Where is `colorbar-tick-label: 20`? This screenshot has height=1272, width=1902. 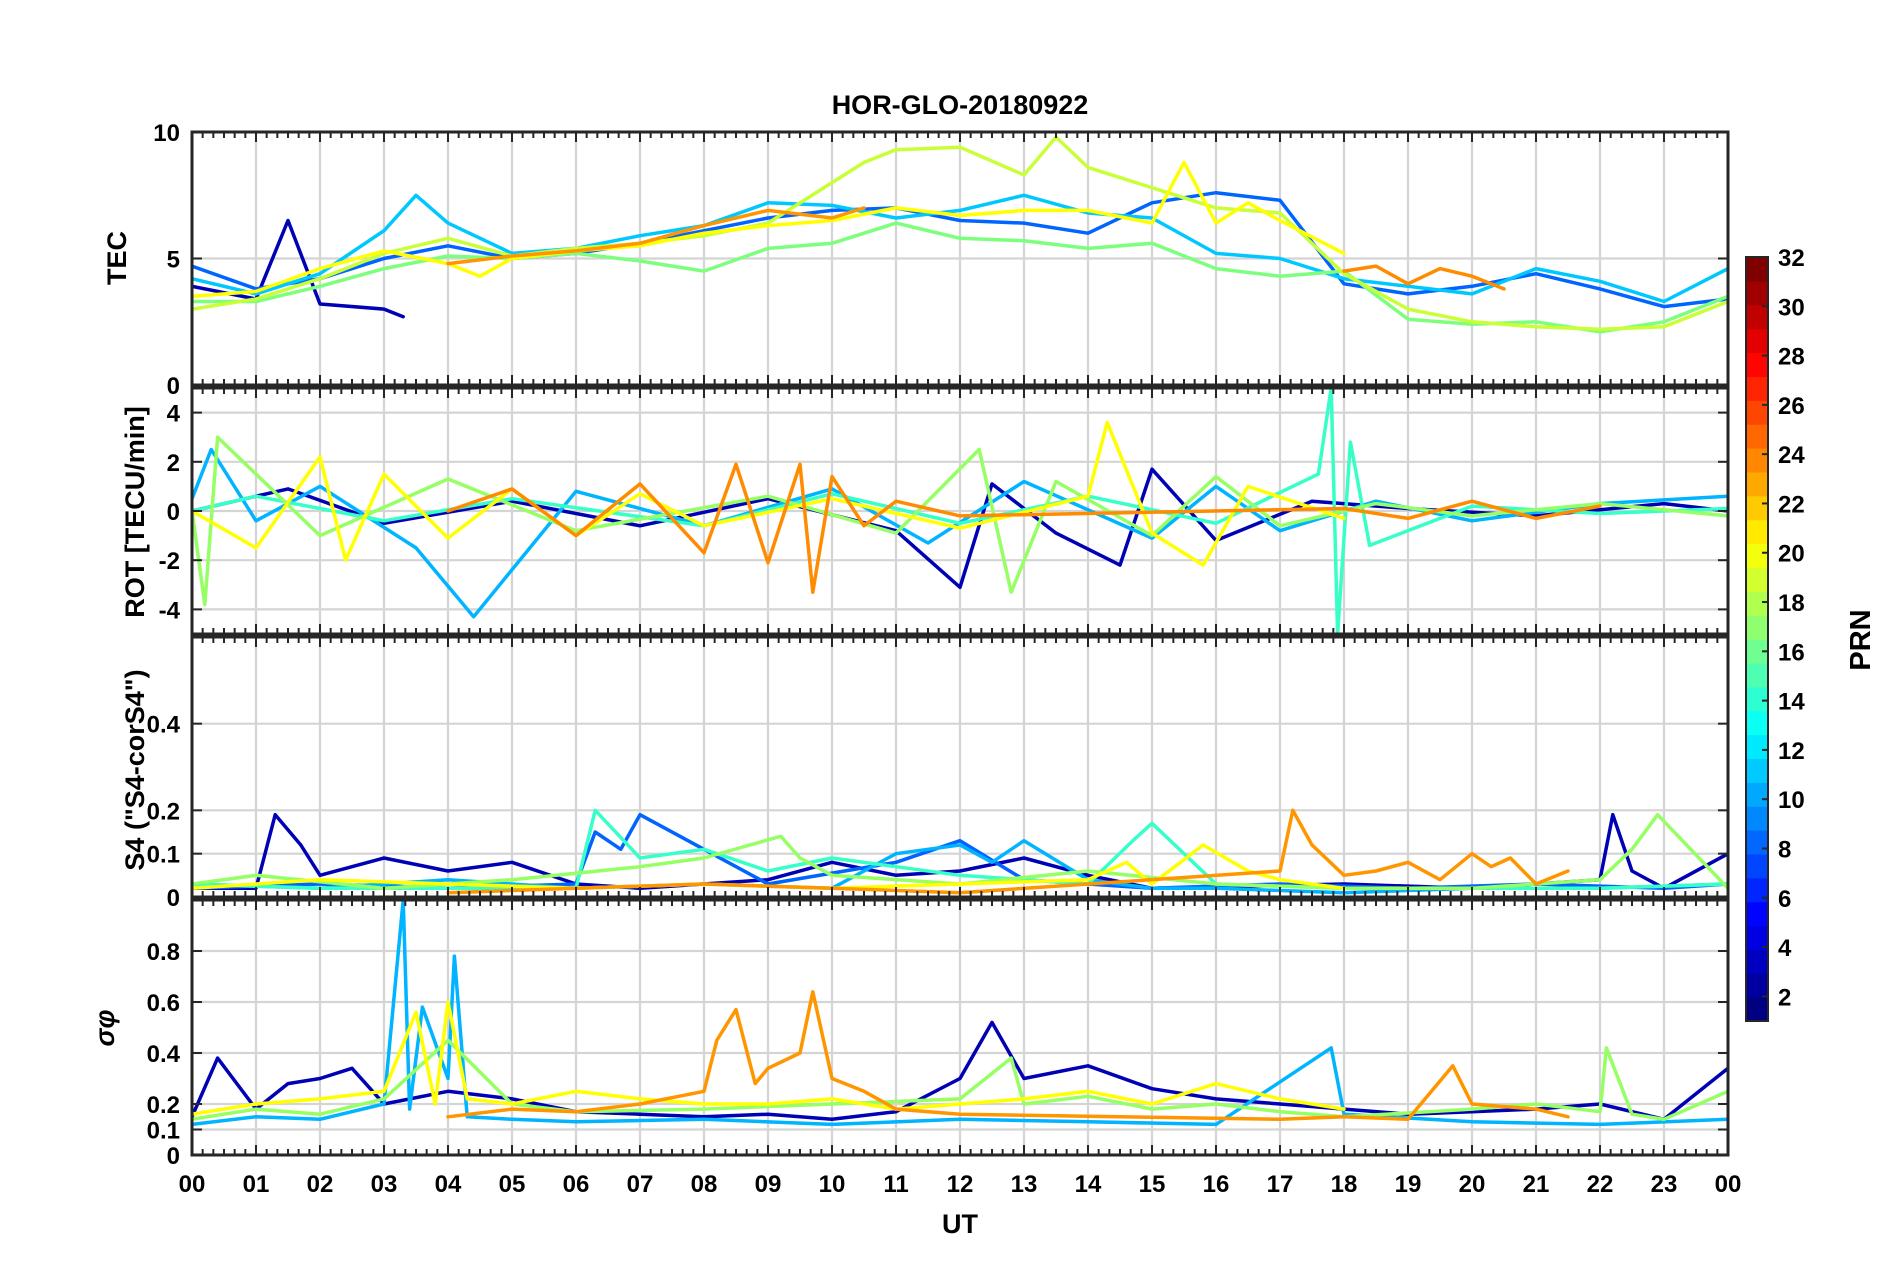 colorbar-tick-label: 20 is located at coordinates (1791, 554).